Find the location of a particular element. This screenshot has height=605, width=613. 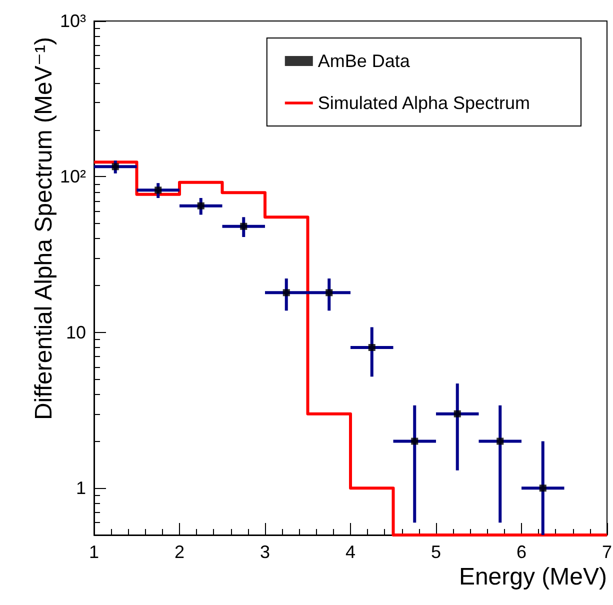

y-tick-label: 10³ is located at coordinates (73, 21).